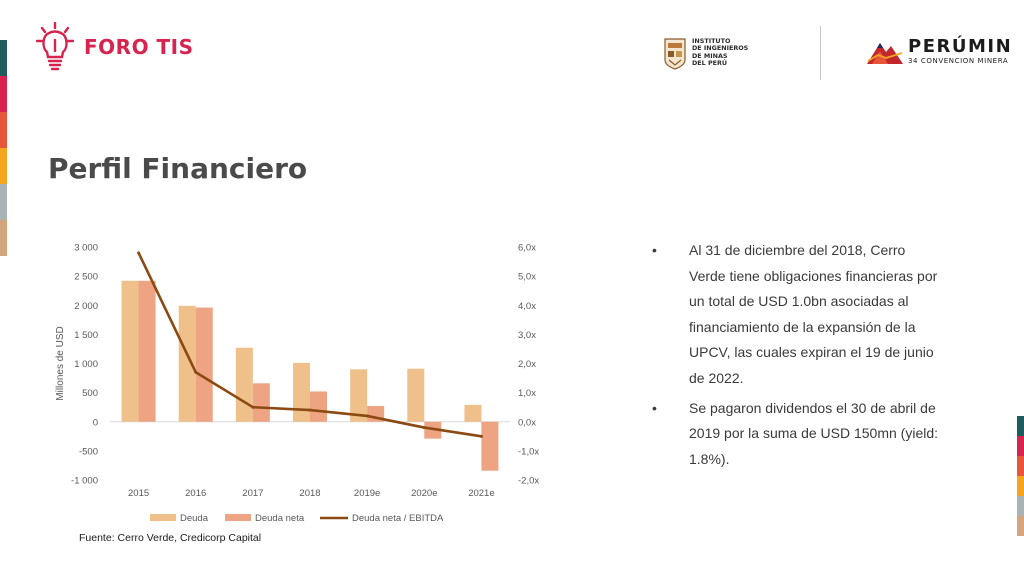  Describe the element at coordinates (367, 493) in the screenshot. I see `x-tick-label: 2019e` at that location.